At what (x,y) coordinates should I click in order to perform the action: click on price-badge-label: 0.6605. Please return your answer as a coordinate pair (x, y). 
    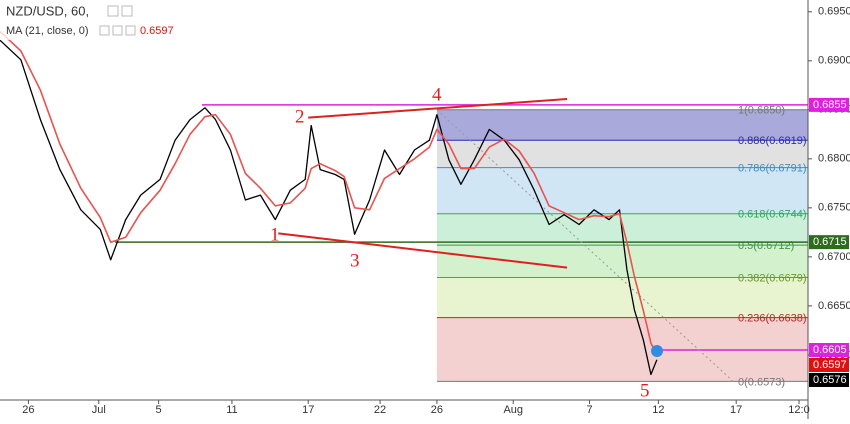
    Looking at the image, I should click on (830, 350).